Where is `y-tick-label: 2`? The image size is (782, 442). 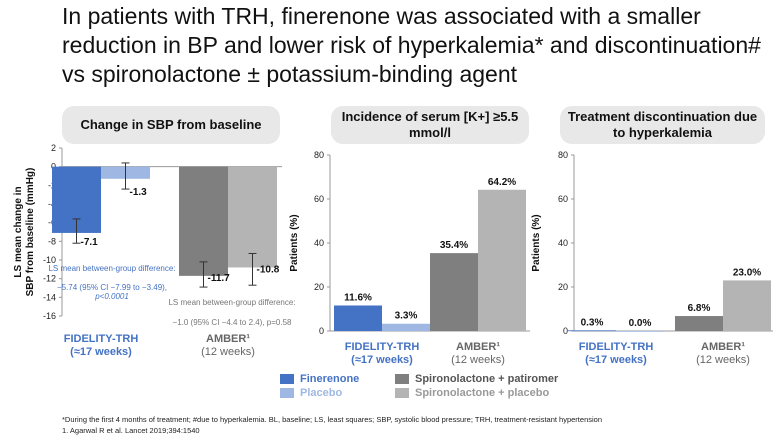
y-tick-label: 2 is located at coordinates (53, 148).